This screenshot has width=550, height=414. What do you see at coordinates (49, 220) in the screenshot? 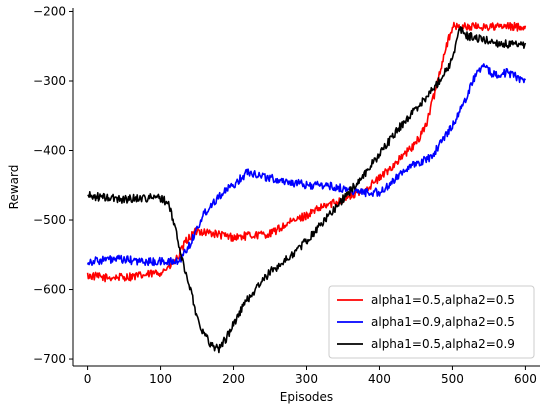
I see `y-tick-label: −500` at bounding box center [49, 220].